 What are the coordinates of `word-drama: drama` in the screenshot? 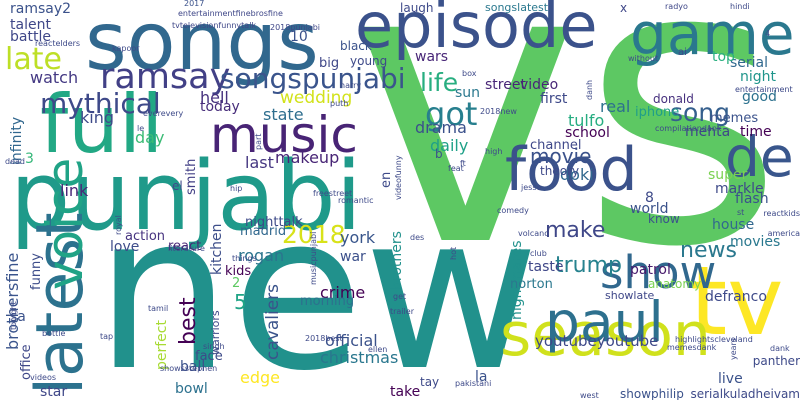 It's located at (441, 127).